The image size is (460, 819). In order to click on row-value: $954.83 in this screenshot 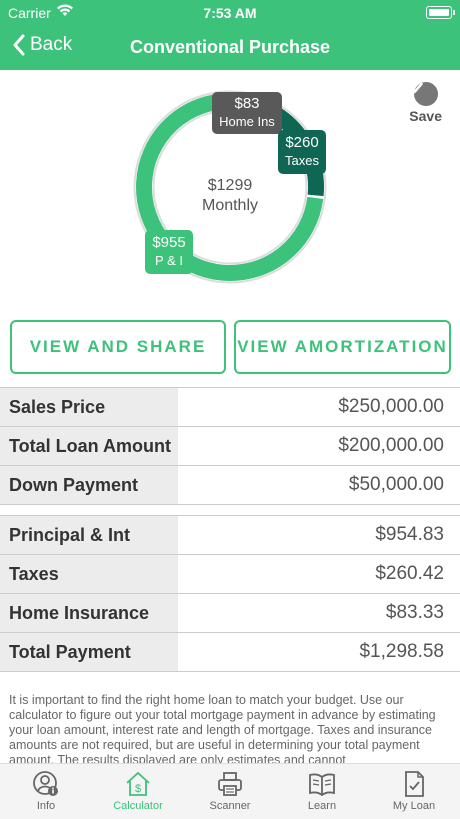, I will do `click(409, 534)`.